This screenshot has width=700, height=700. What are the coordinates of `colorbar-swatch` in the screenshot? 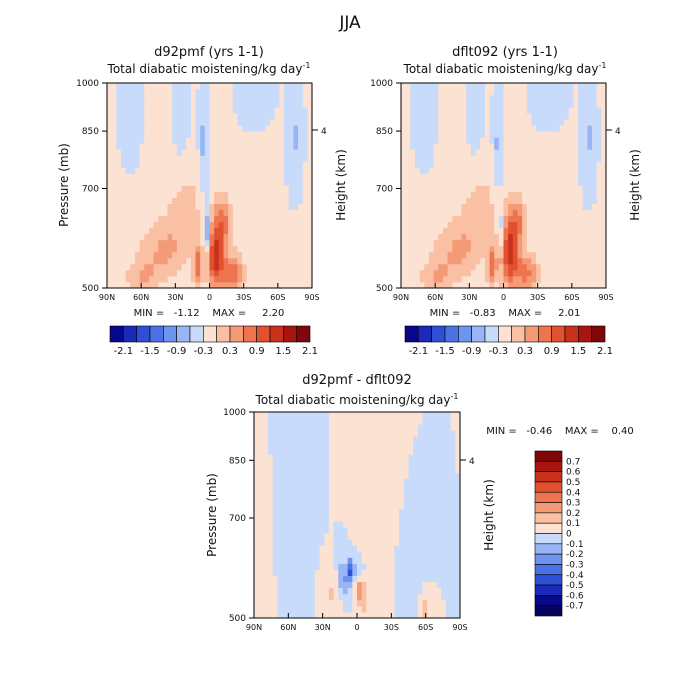 It's located at (183, 334).